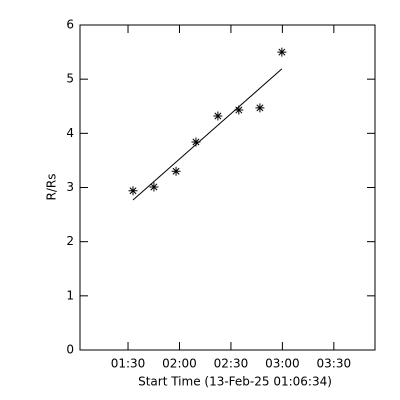  I want to click on x-tick-label: 03:30, so click(334, 364).